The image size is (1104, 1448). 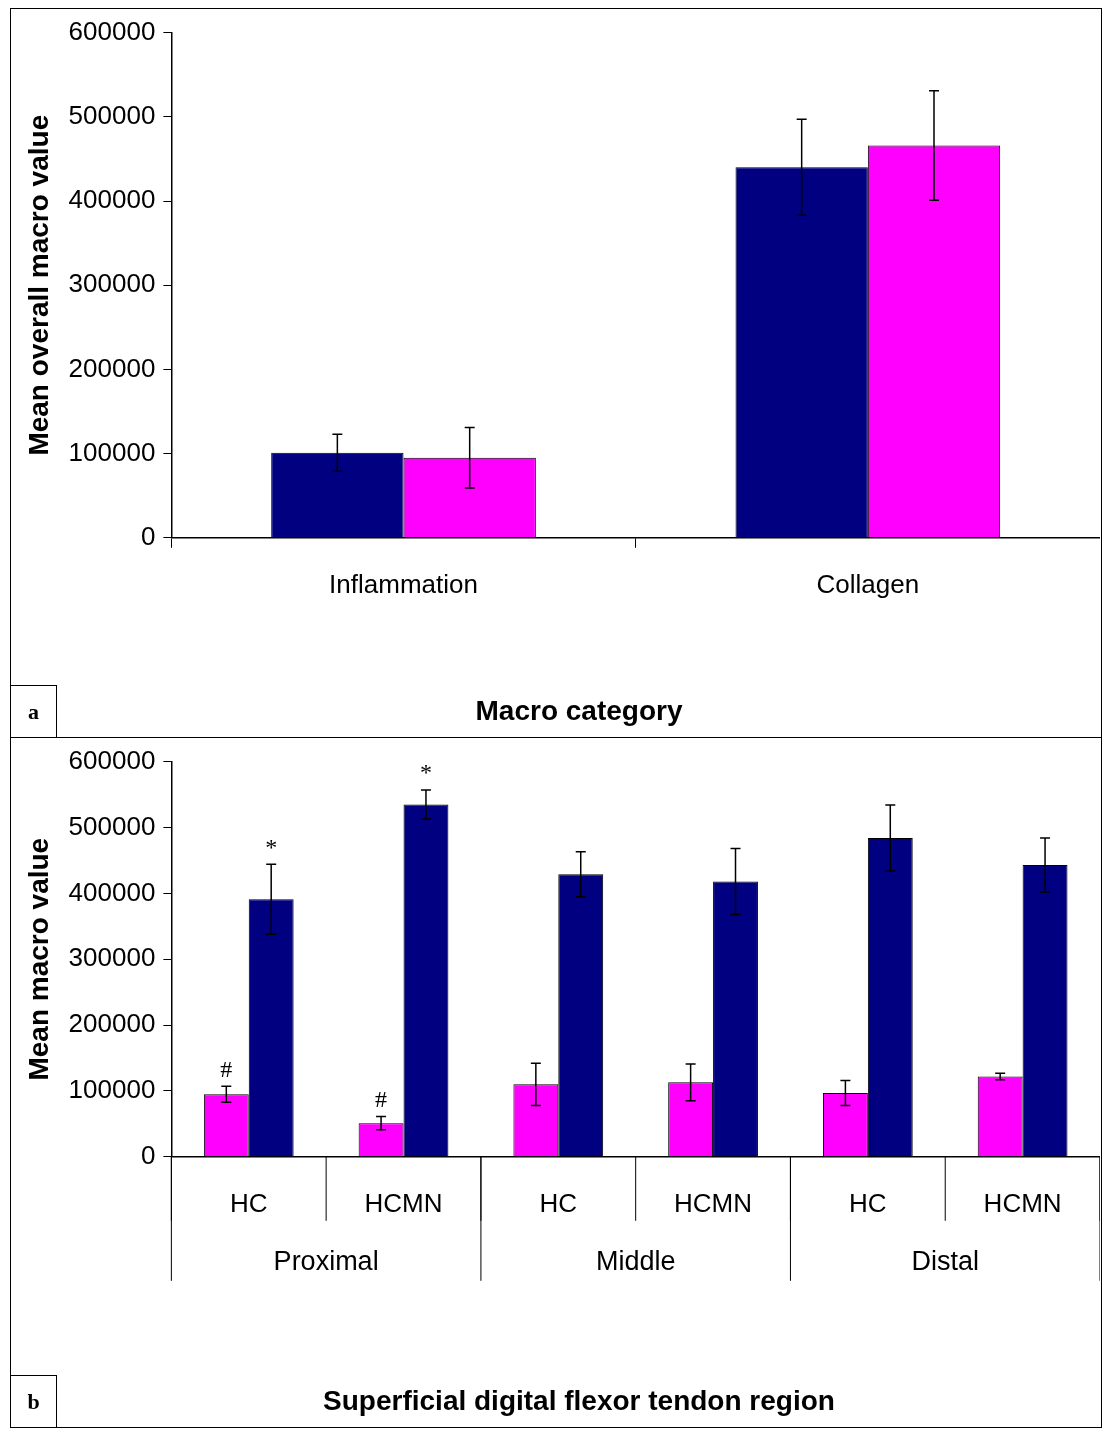 What do you see at coordinates (579, 1401) in the screenshot?
I see `x-axis-title: Superficial digital flexor tendon region` at bounding box center [579, 1401].